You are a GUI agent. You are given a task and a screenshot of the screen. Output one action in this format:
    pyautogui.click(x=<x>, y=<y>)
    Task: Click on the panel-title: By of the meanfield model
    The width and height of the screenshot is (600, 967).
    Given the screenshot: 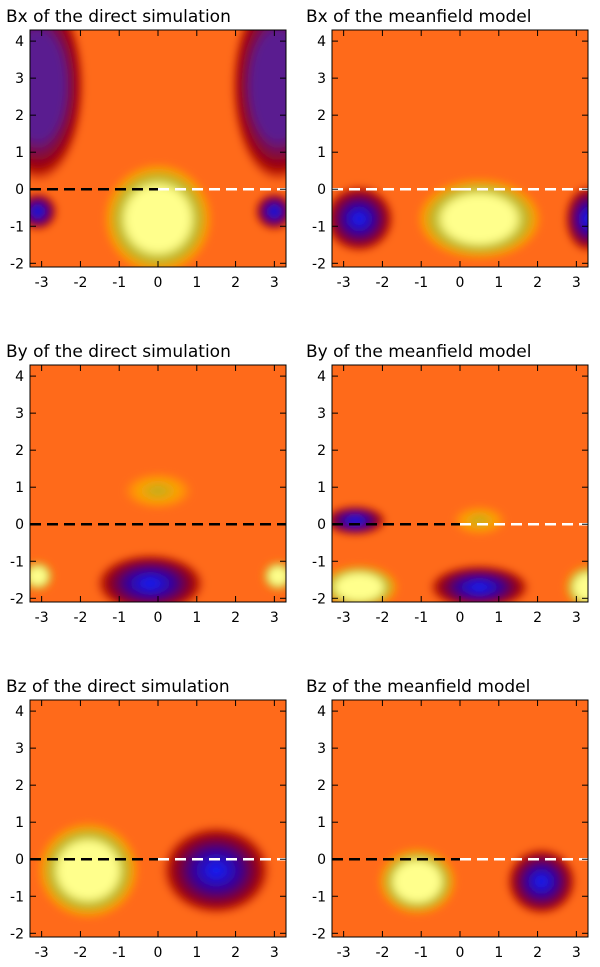 What is the action you would take?
    pyautogui.click(x=418, y=352)
    